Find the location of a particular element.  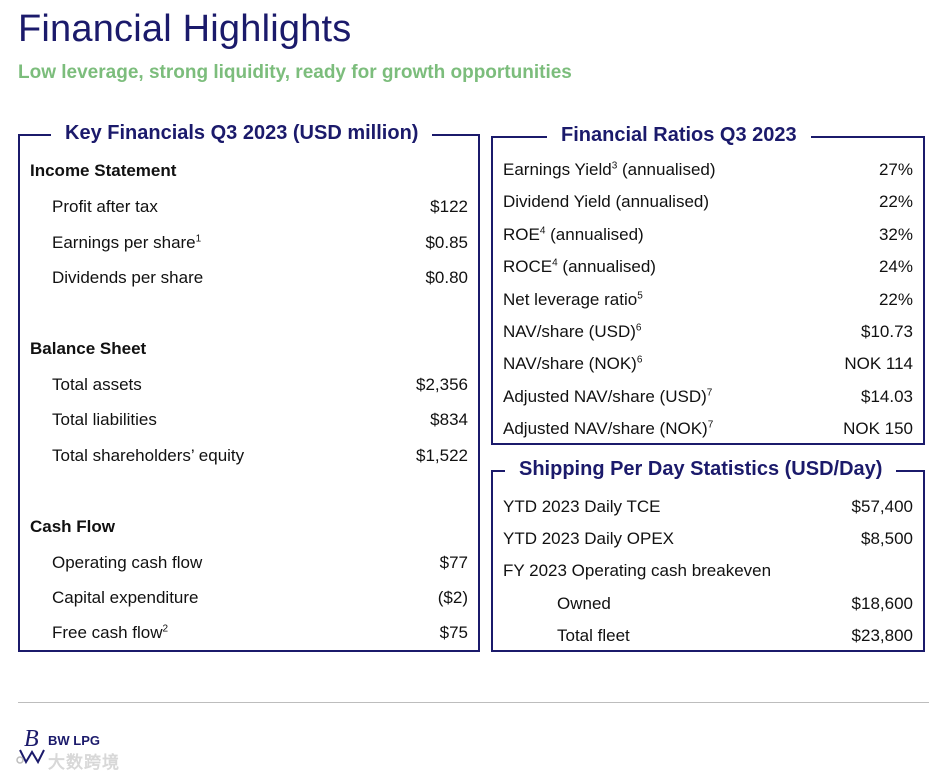

logo-text: BW LPG is located at coordinates (74, 740).